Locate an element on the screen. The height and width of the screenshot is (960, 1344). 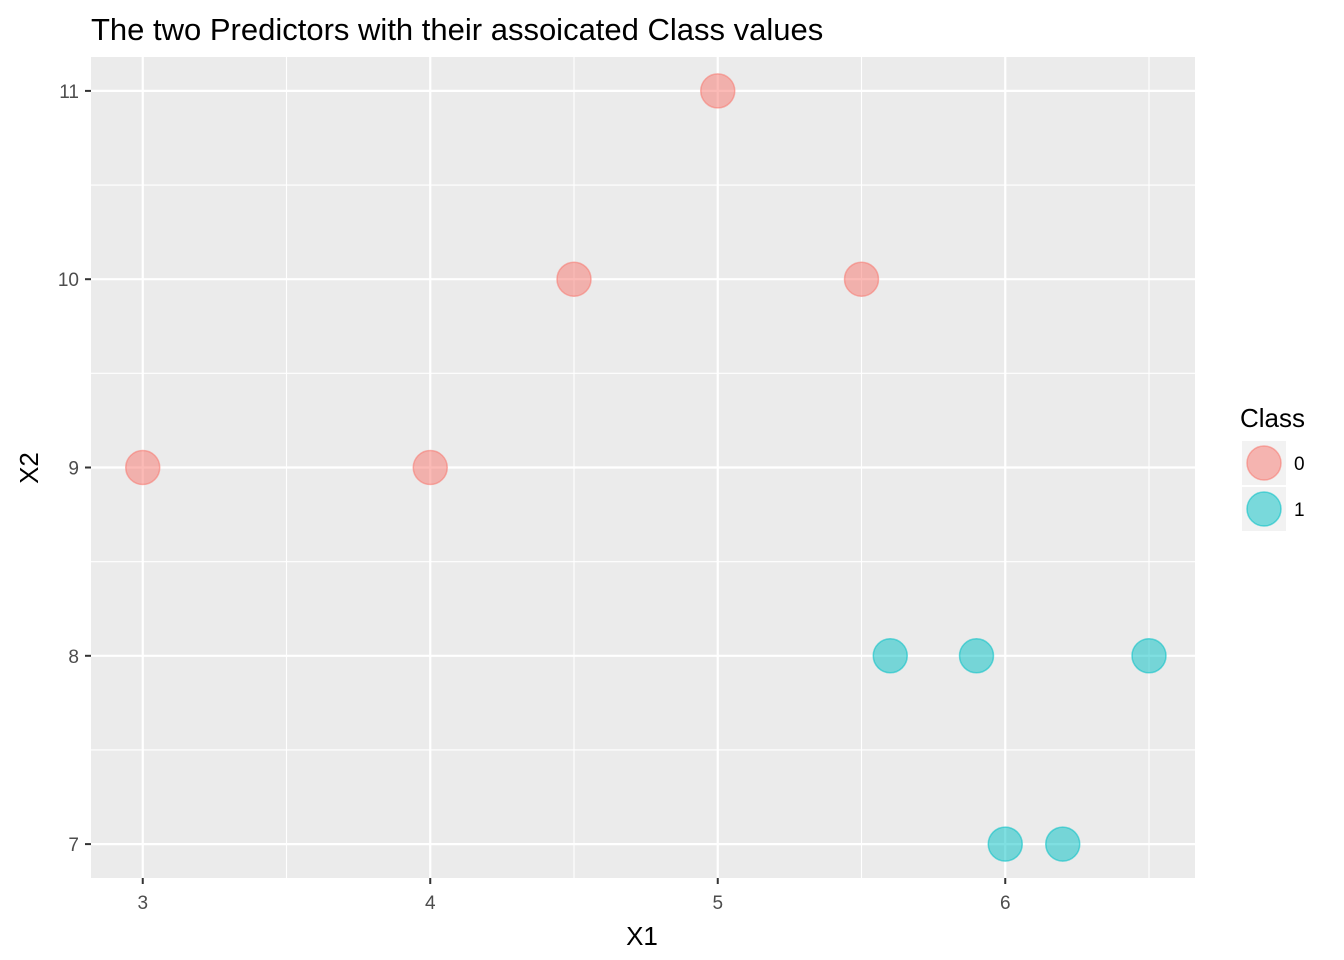
x-tick-label: 4 is located at coordinates (430, 903).